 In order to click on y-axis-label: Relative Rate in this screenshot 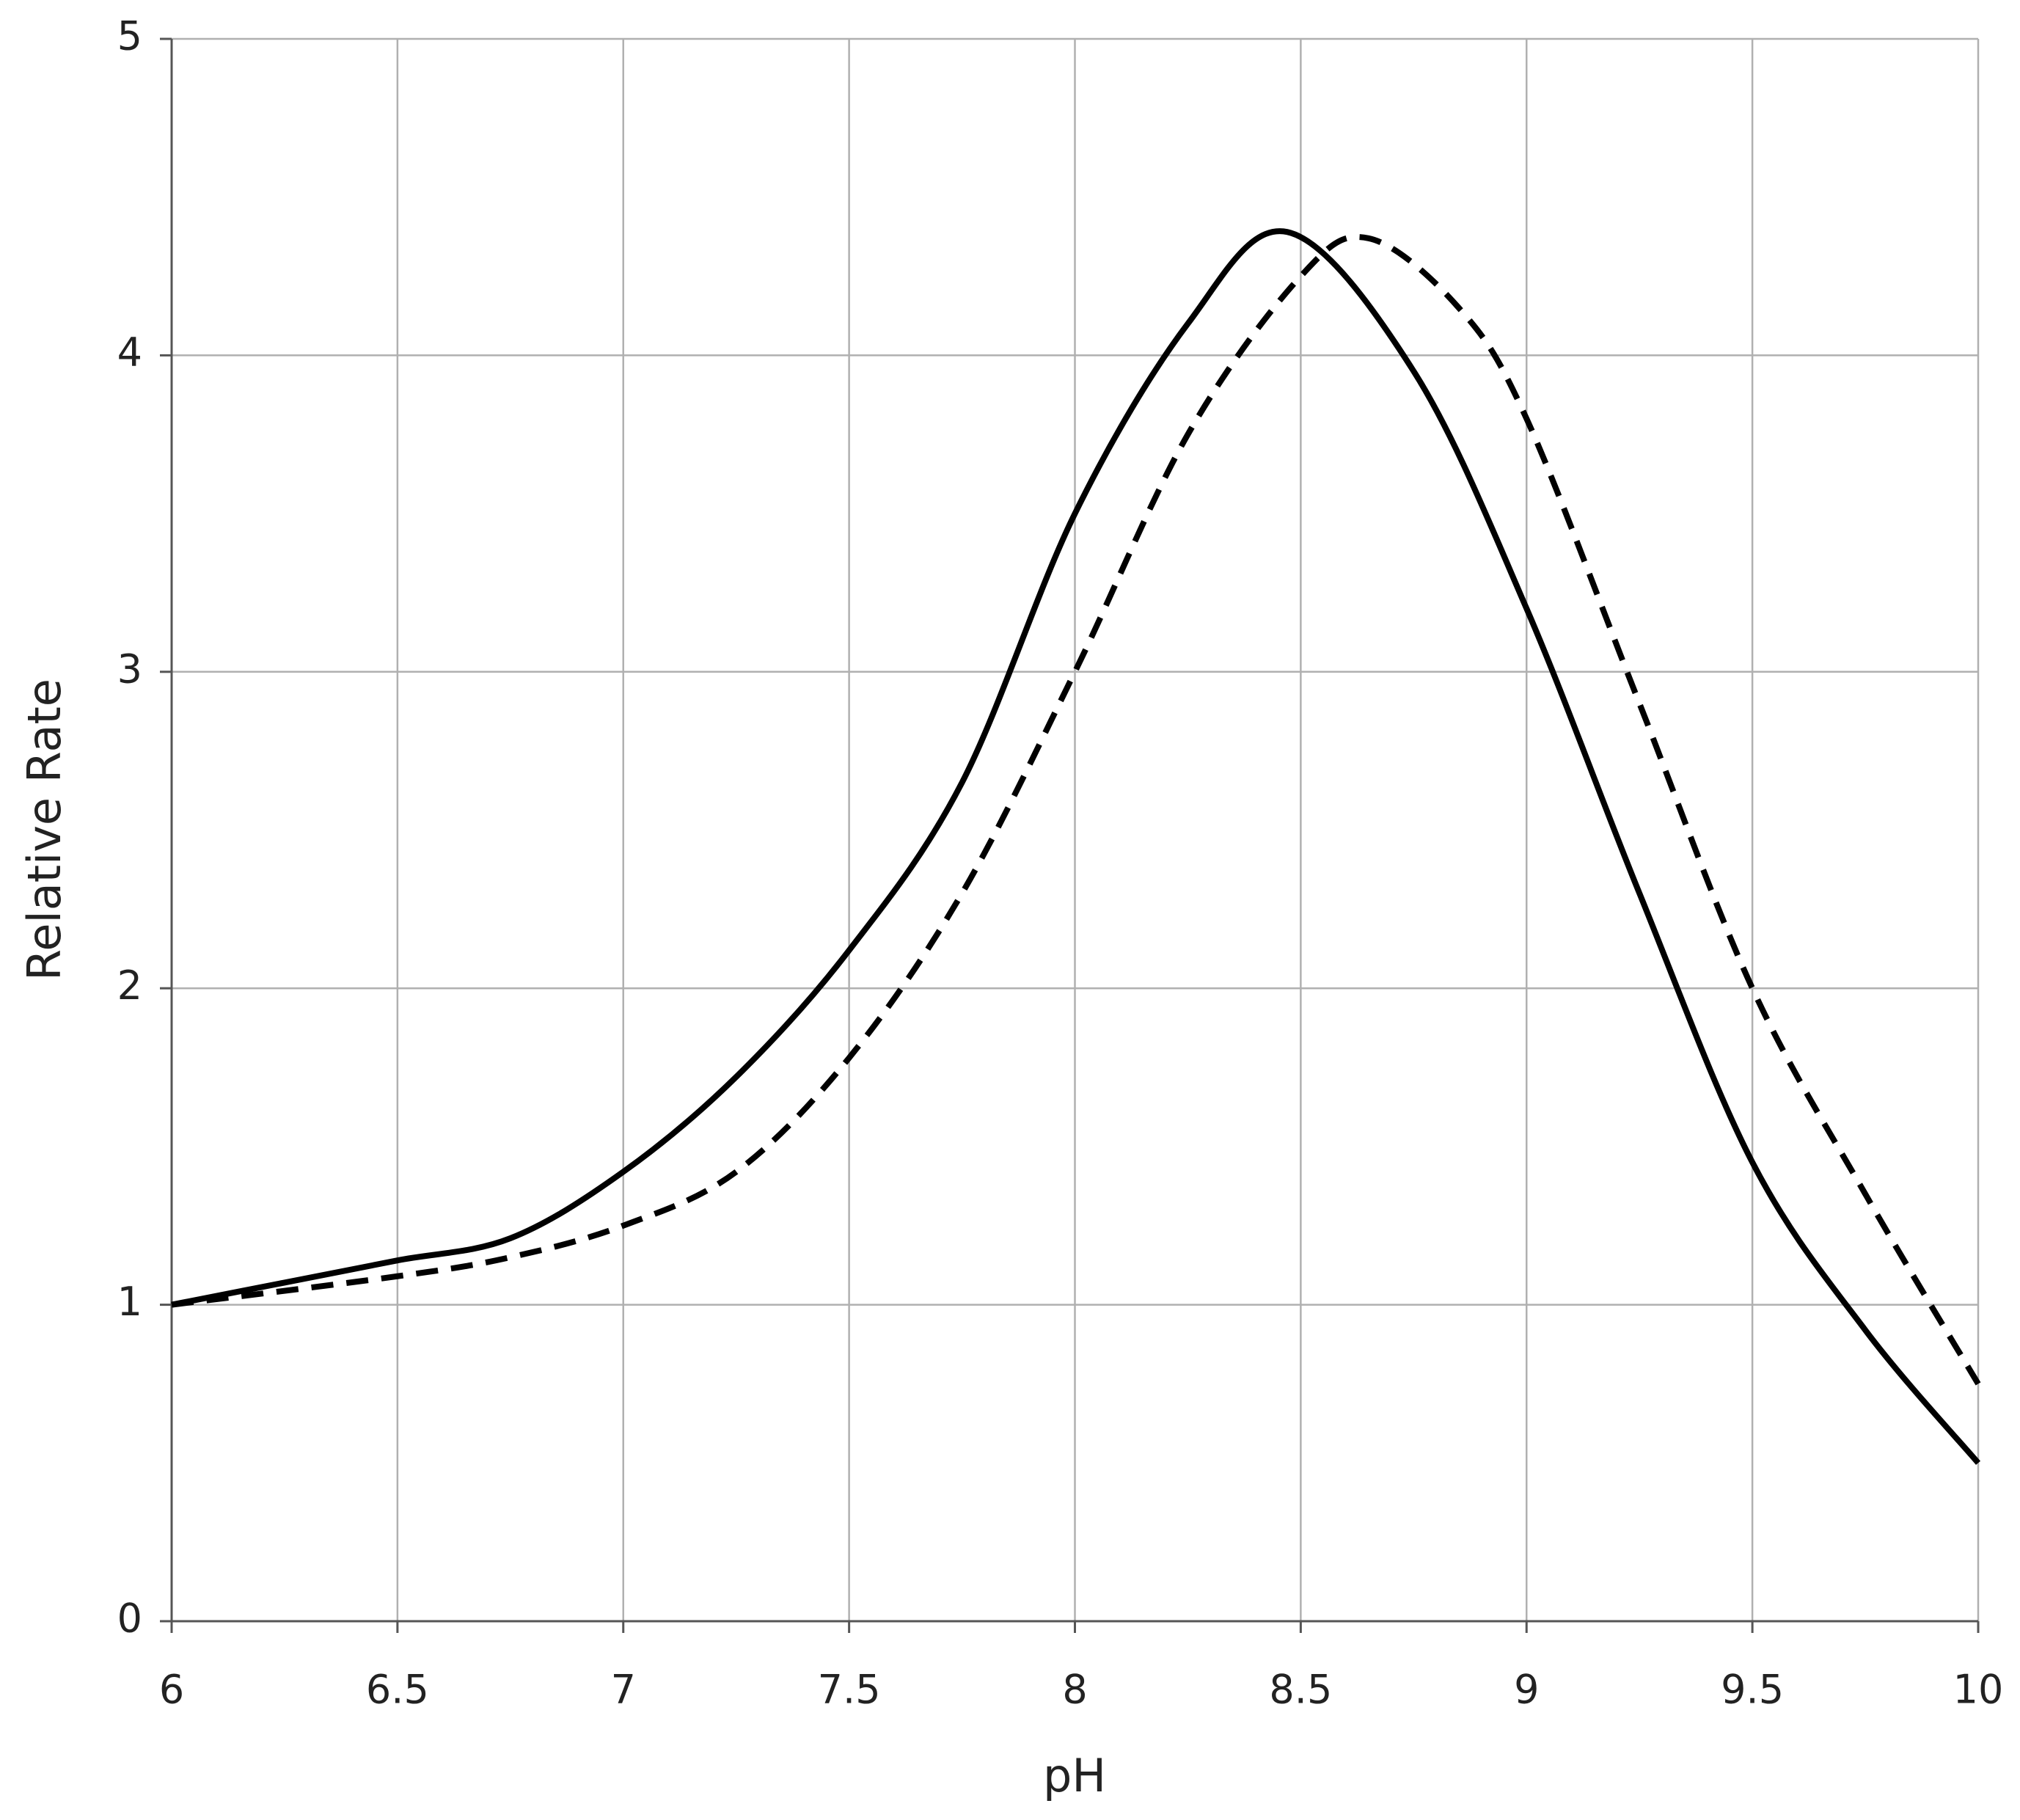, I will do `click(44, 830)`.